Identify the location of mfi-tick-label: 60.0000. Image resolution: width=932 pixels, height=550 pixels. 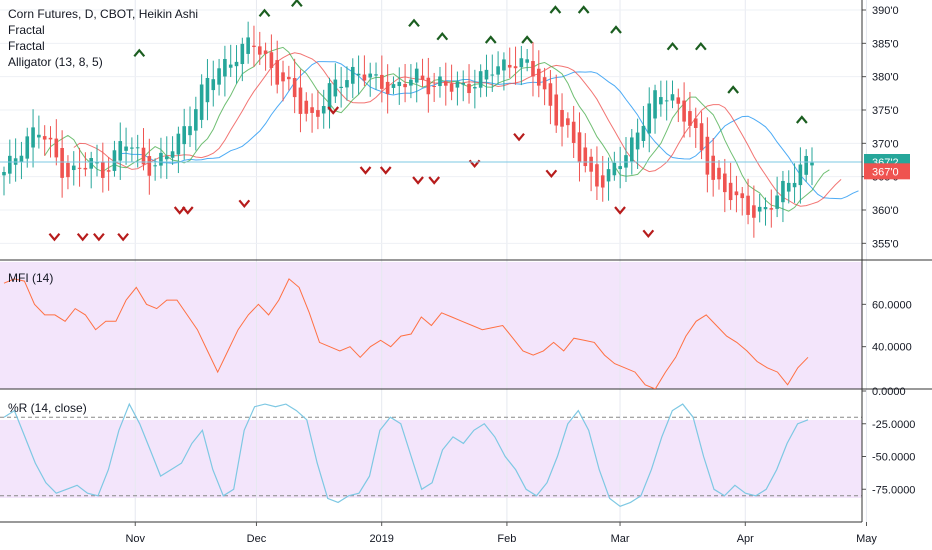
(892, 305).